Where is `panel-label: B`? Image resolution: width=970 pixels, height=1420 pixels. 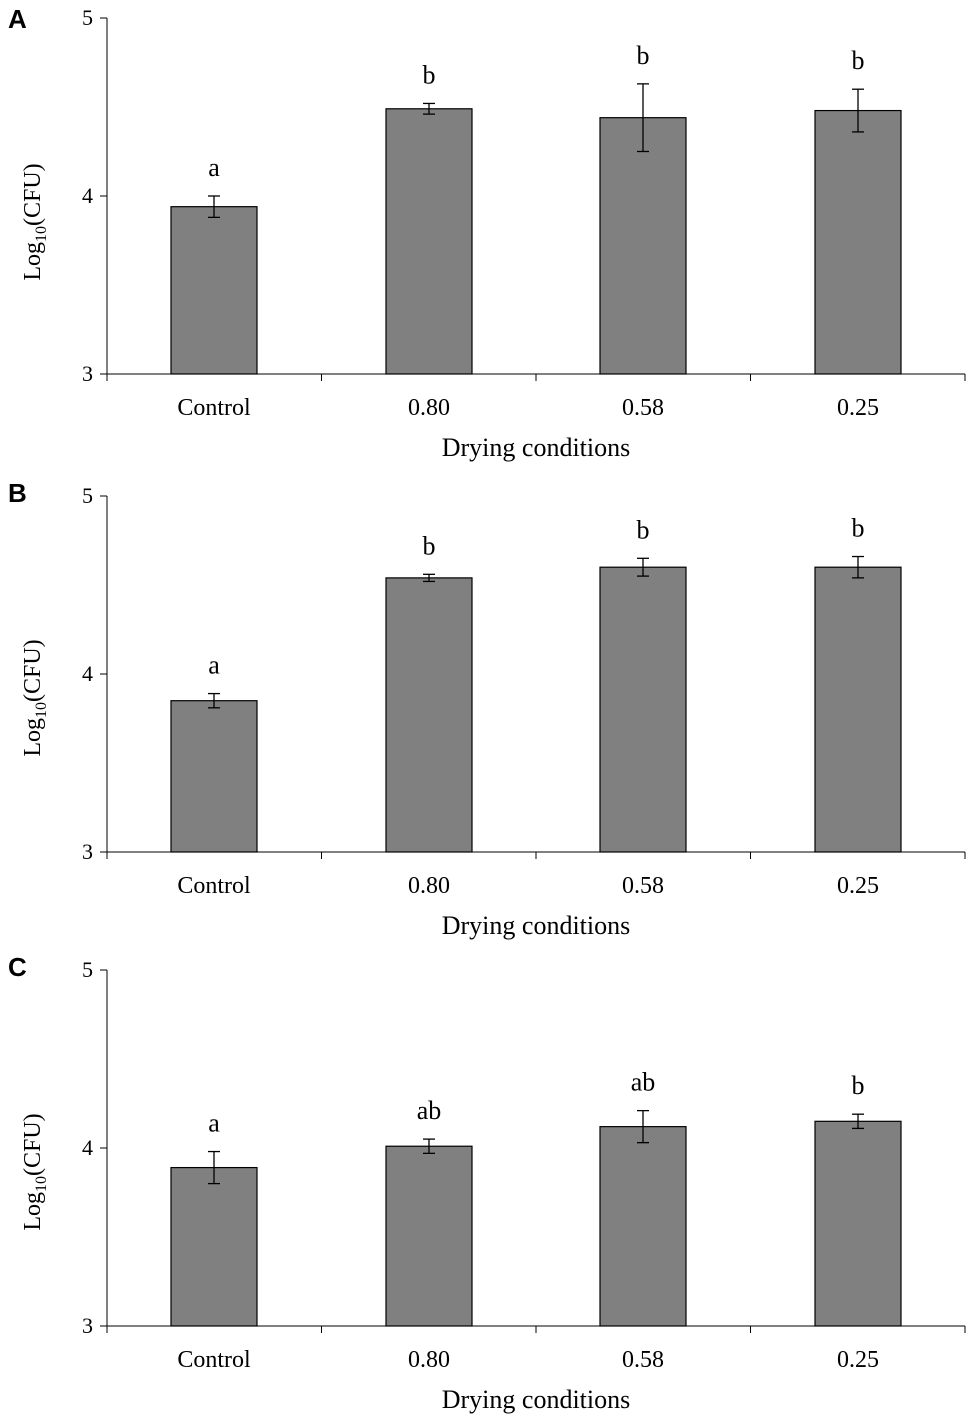
panel-label: B is located at coordinates (17, 493).